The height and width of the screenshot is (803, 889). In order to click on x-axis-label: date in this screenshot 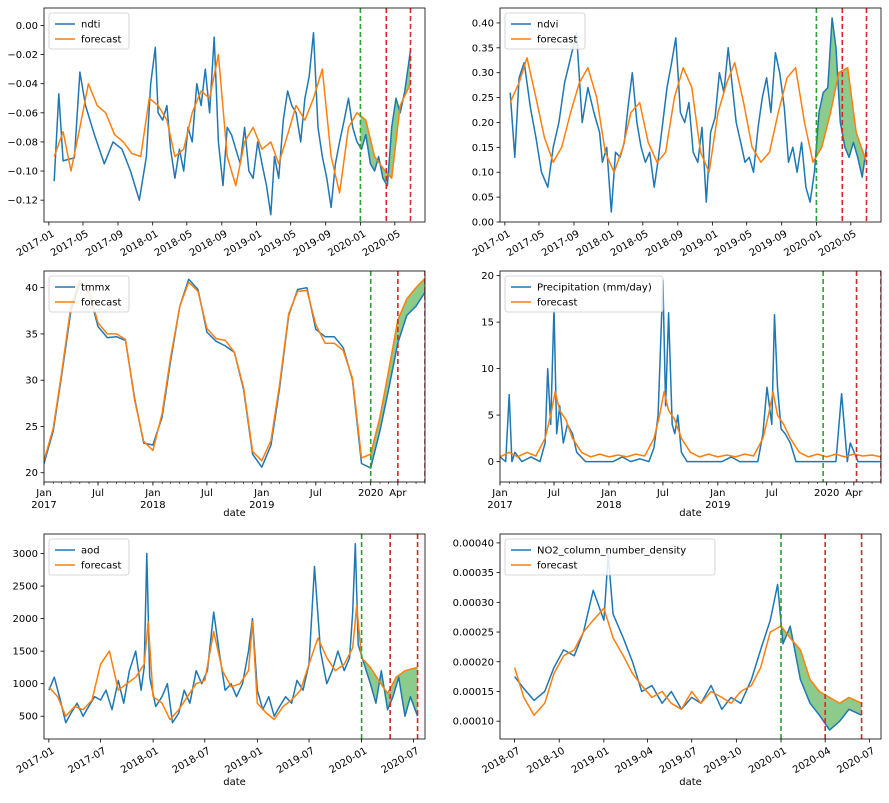, I will do `click(234, 513)`.